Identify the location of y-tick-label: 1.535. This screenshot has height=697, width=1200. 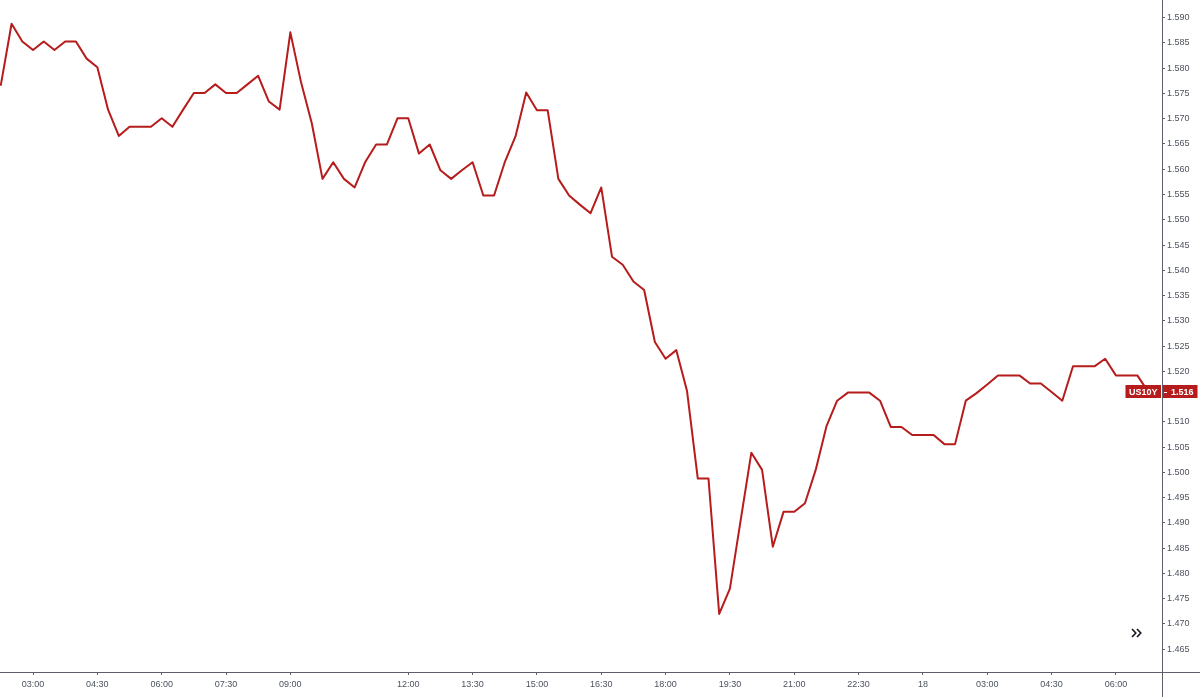
(1178, 295).